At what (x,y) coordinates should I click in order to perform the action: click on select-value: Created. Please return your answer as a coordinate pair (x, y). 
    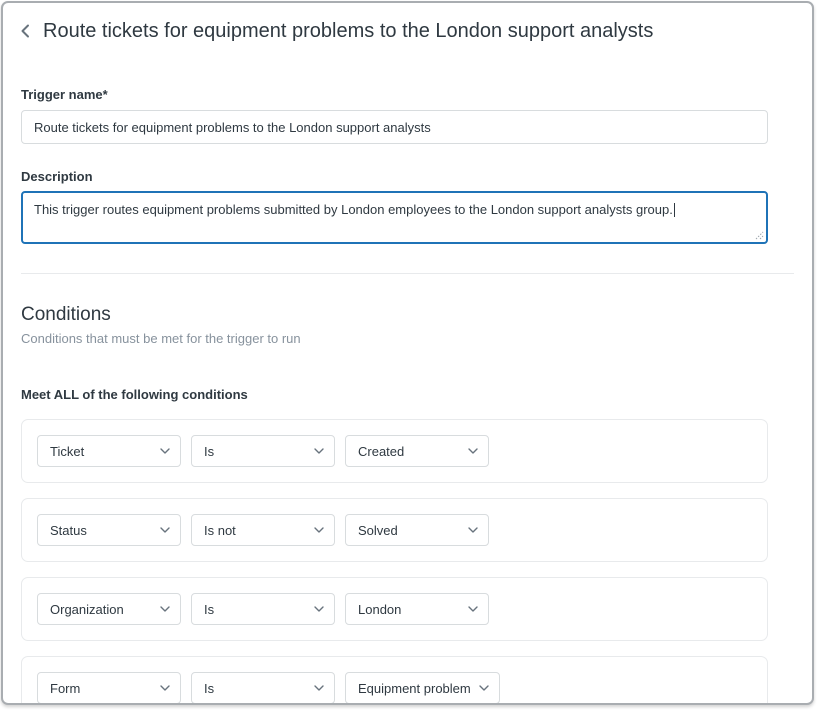
    Looking at the image, I should click on (381, 451).